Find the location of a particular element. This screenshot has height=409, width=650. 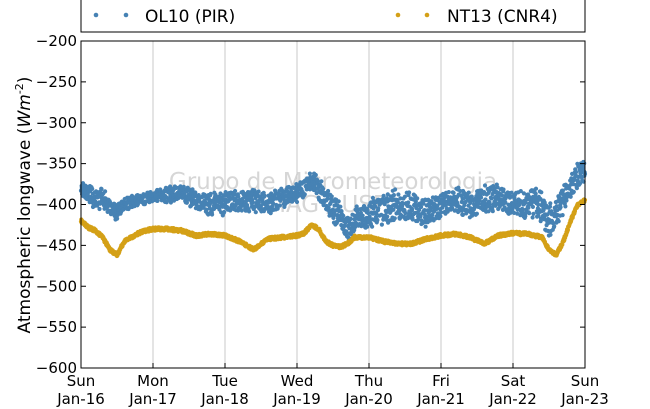

y-tick-label: −200 is located at coordinates (56, 41).